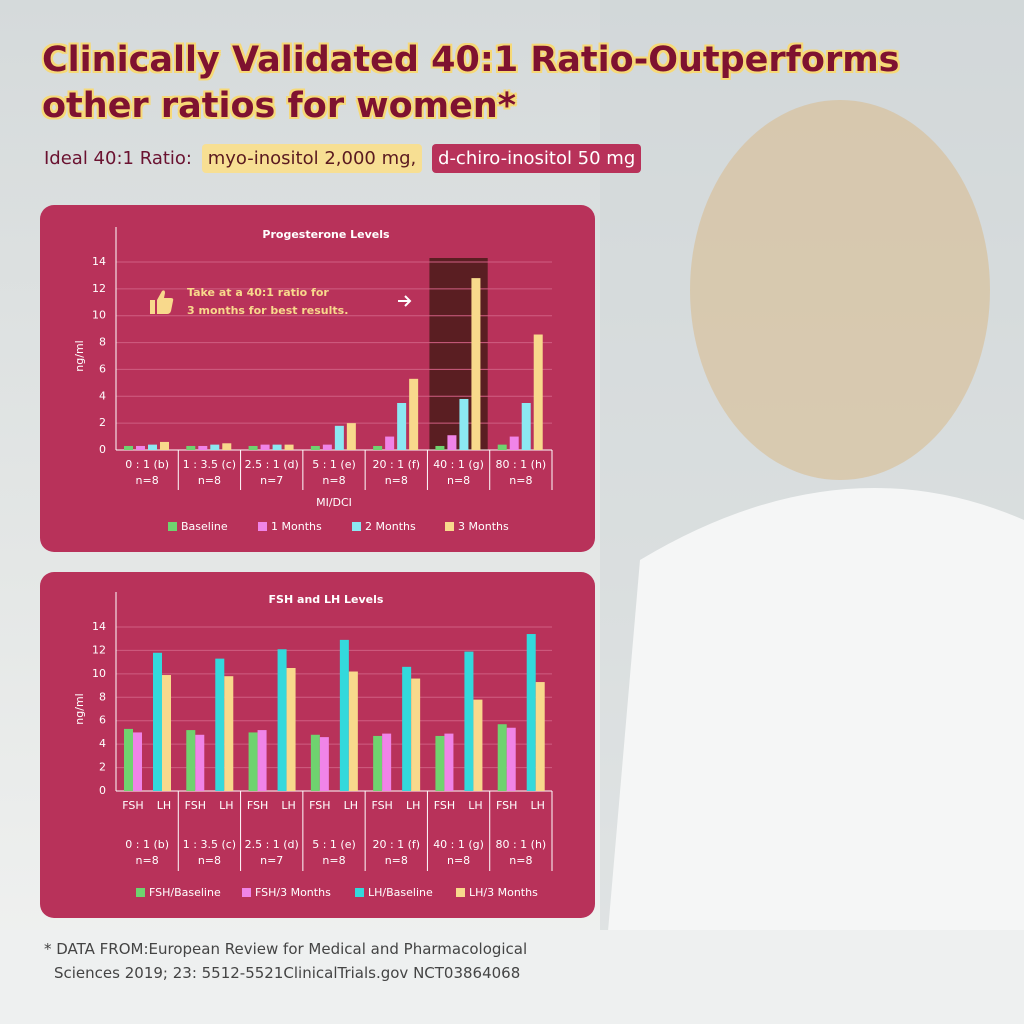 The height and width of the screenshot is (1024, 1024). Describe the element at coordinates (162, 302) in the screenshot. I see `thumb-icon` at that location.